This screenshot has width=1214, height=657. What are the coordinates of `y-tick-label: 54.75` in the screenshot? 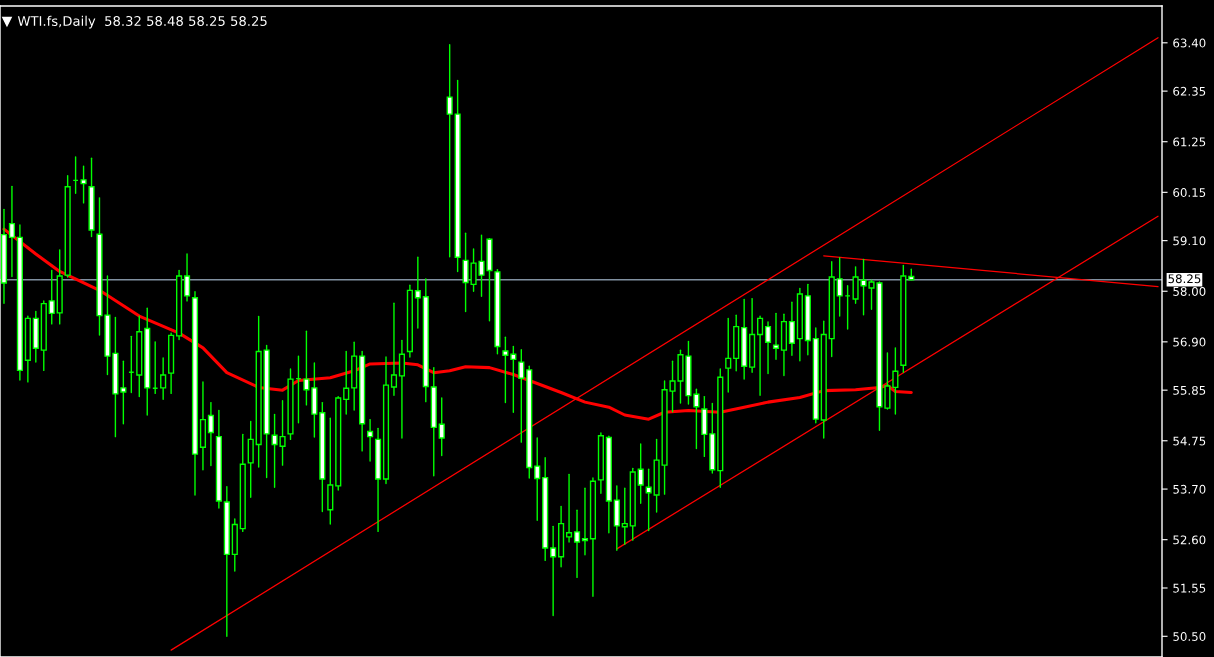 It's located at (1189, 441).